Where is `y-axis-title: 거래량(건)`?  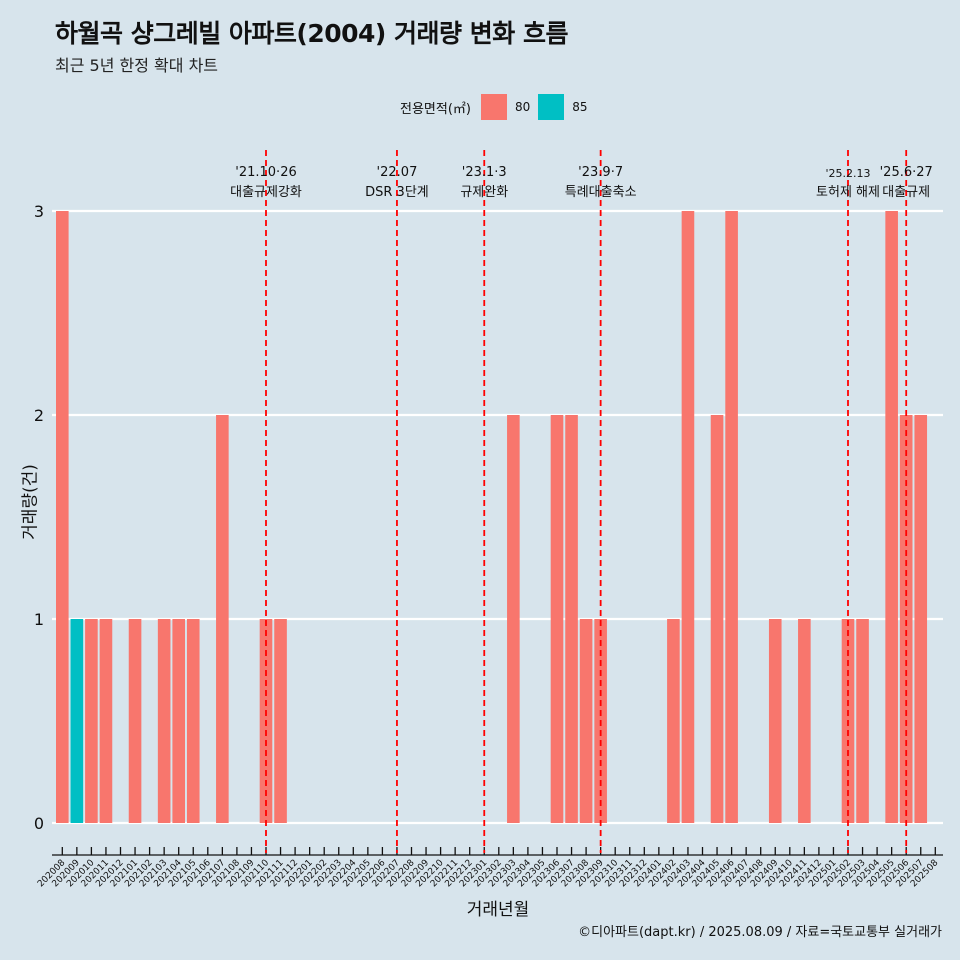
y-axis-title: 거래량(건) is located at coordinates (30, 502).